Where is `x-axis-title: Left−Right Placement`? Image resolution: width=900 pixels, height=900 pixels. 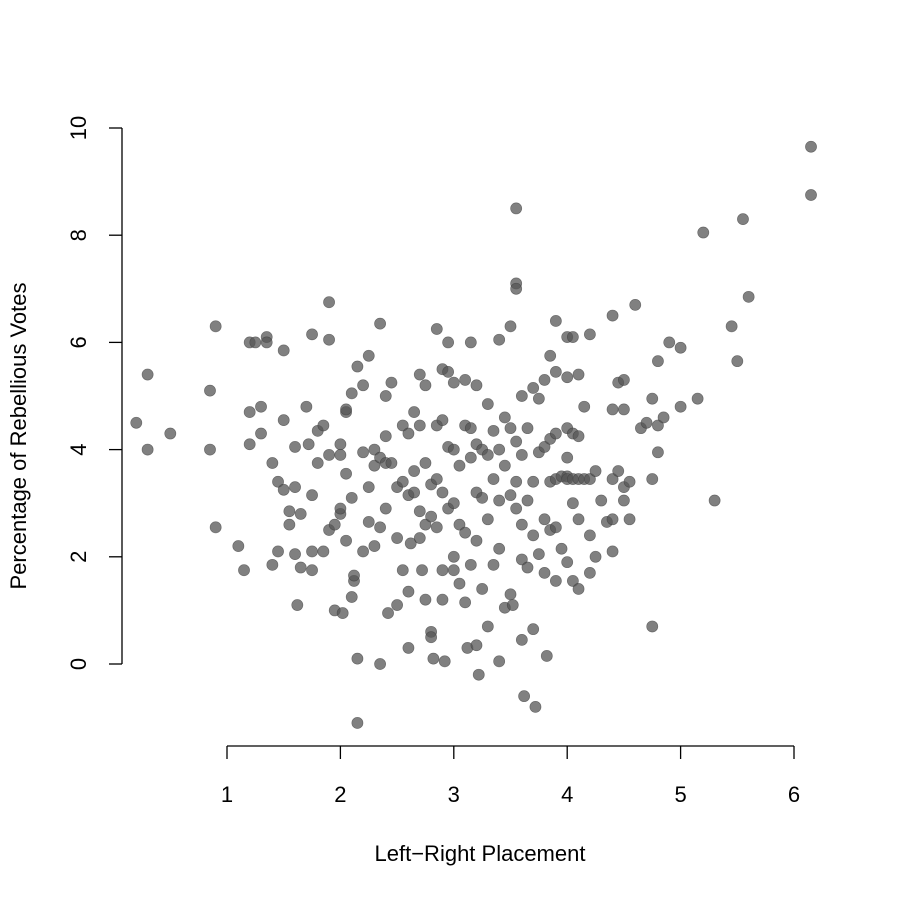 x-axis-title: Left−Right Placement is located at coordinates (480, 853).